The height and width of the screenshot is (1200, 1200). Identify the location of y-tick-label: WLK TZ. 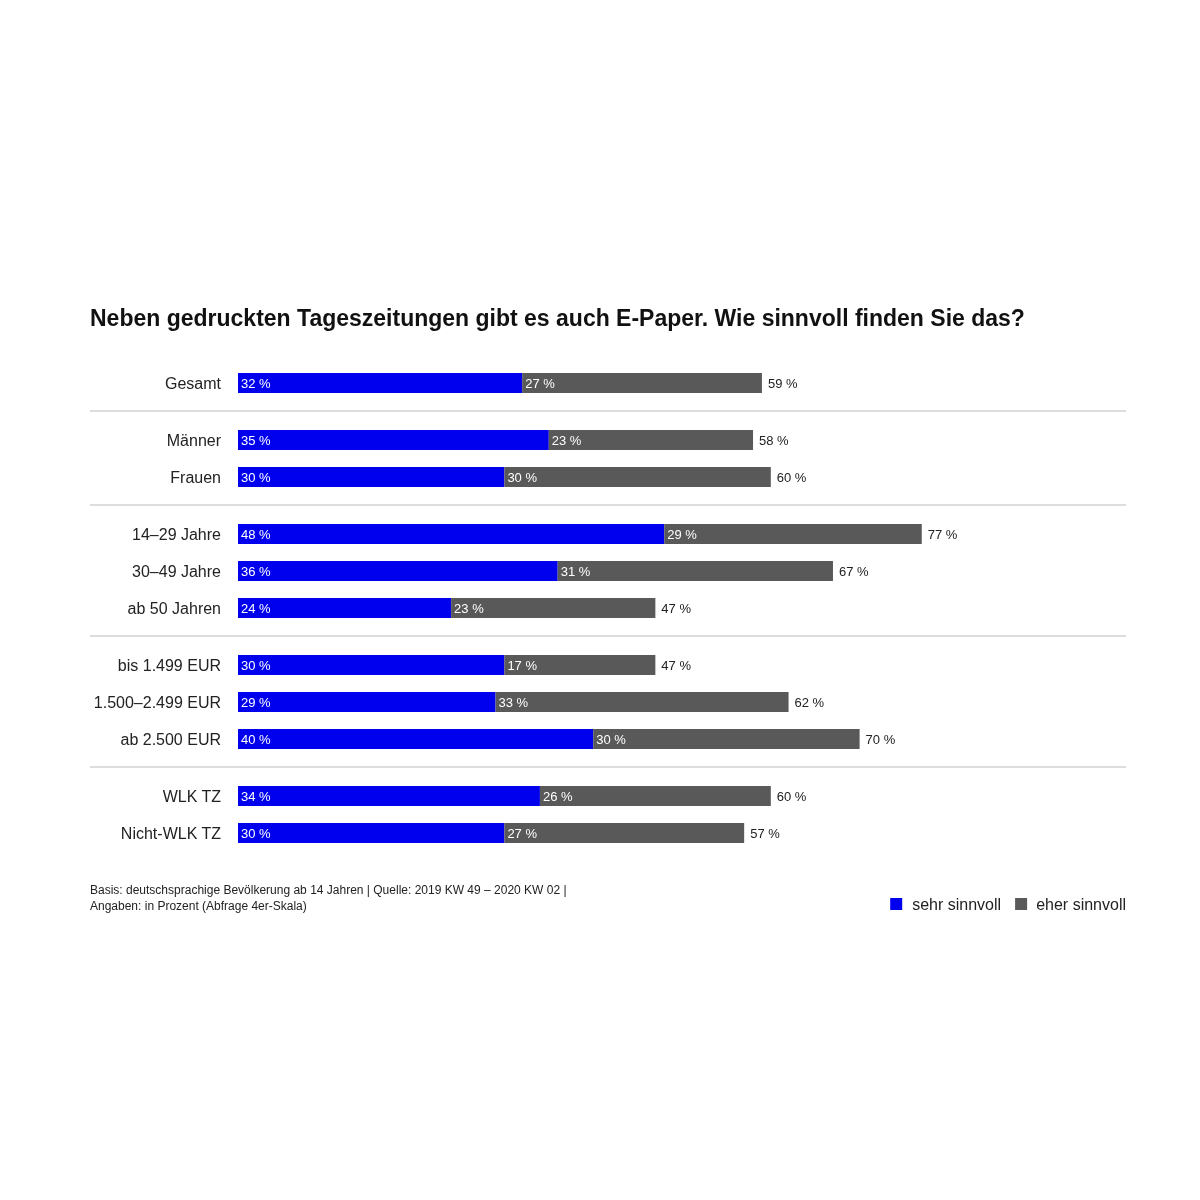
(192, 796).